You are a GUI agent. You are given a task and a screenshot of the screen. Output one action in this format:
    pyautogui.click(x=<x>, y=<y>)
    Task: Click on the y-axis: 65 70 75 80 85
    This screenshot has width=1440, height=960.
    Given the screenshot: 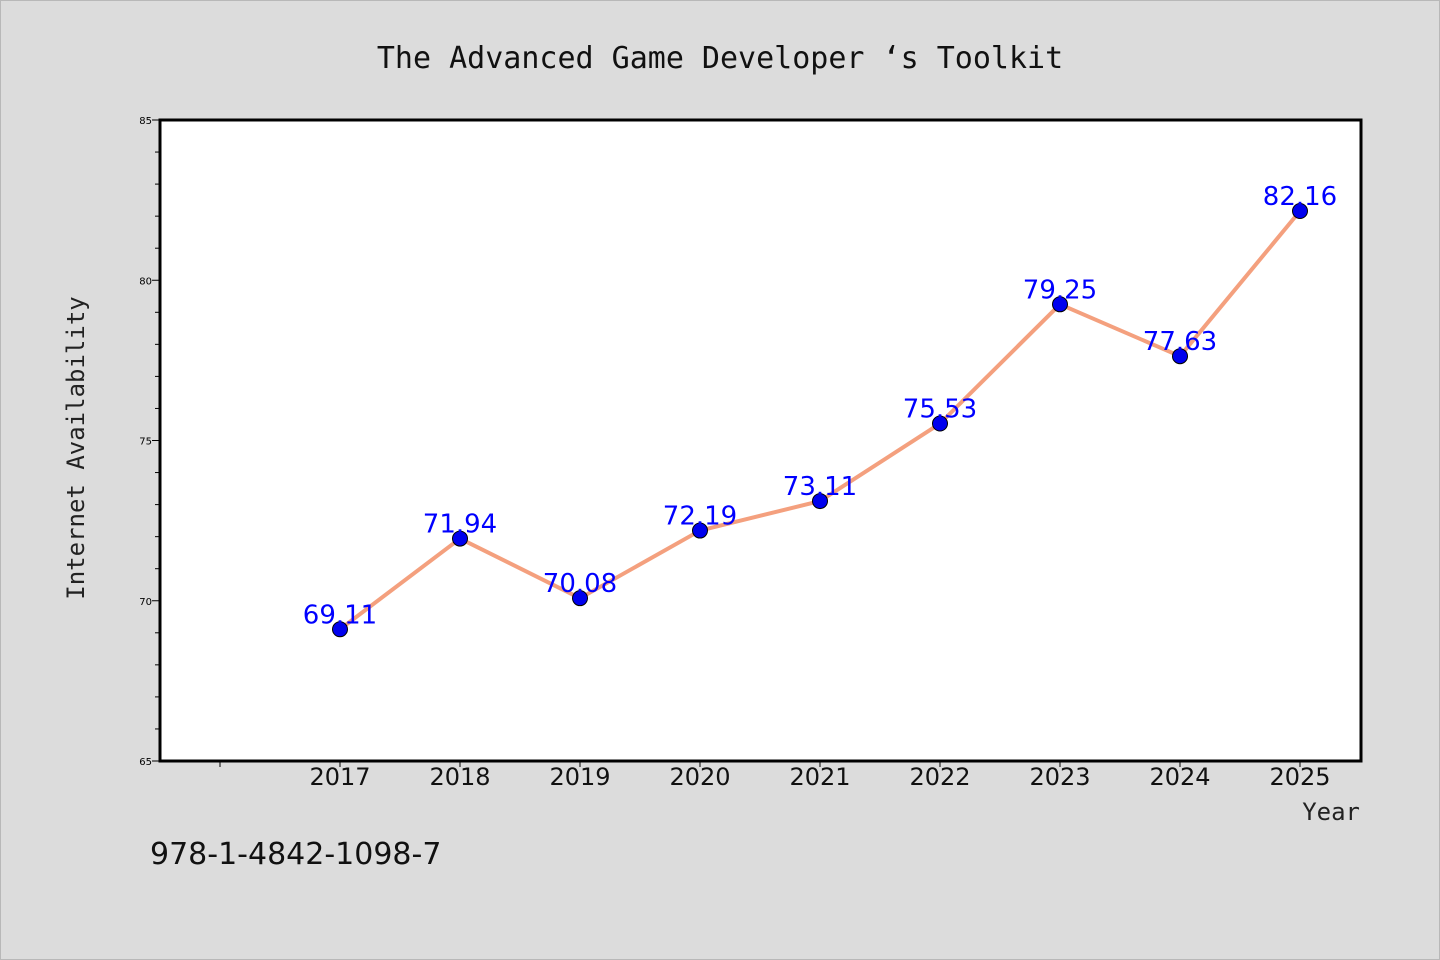 What is the action you would take?
    pyautogui.click(x=149, y=442)
    